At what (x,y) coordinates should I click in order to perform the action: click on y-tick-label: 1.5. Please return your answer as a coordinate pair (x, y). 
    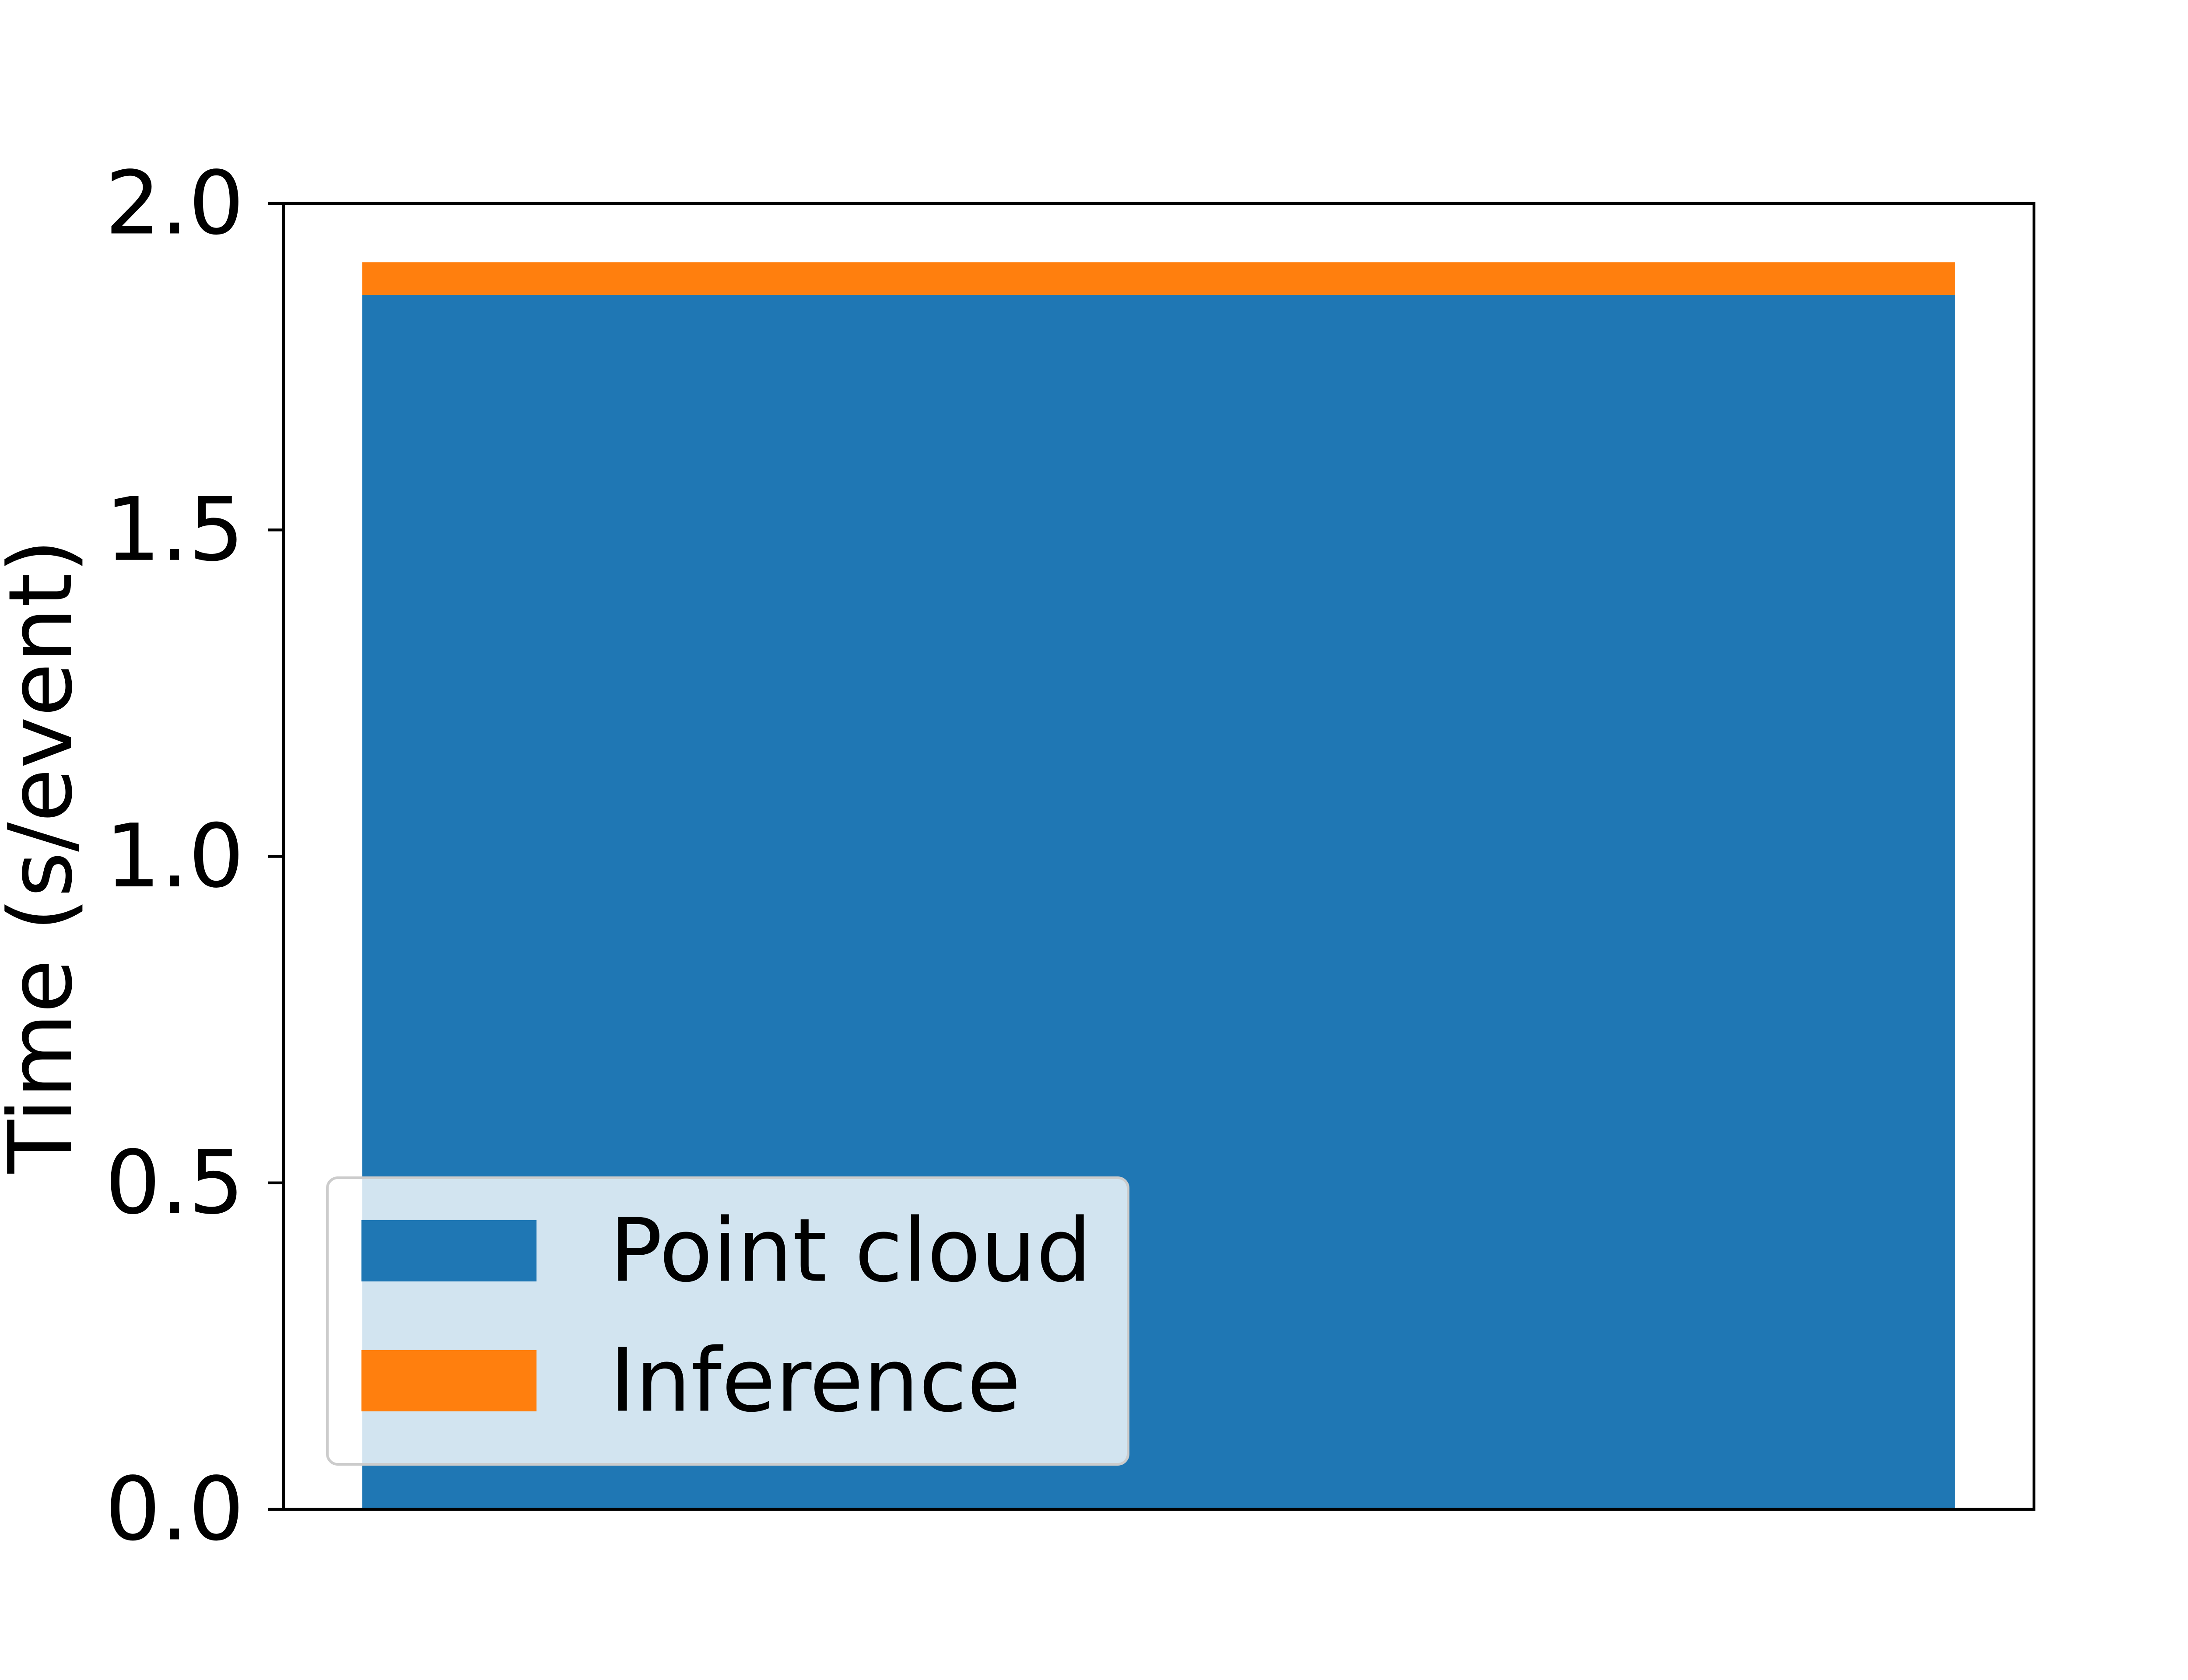
    Looking at the image, I should click on (174, 530).